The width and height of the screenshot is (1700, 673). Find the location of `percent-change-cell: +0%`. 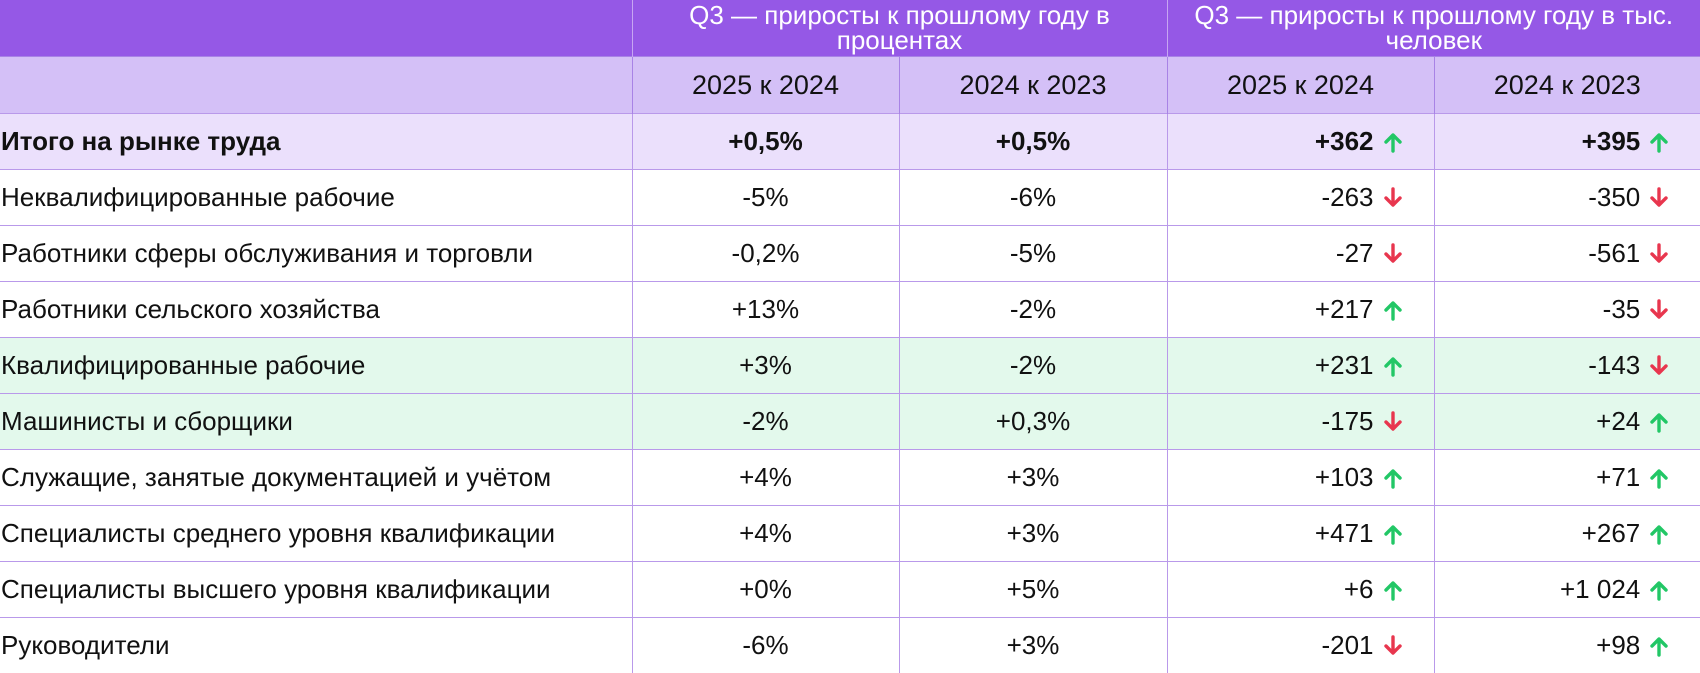

percent-change-cell: +0% is located at coordinates (765, 590).